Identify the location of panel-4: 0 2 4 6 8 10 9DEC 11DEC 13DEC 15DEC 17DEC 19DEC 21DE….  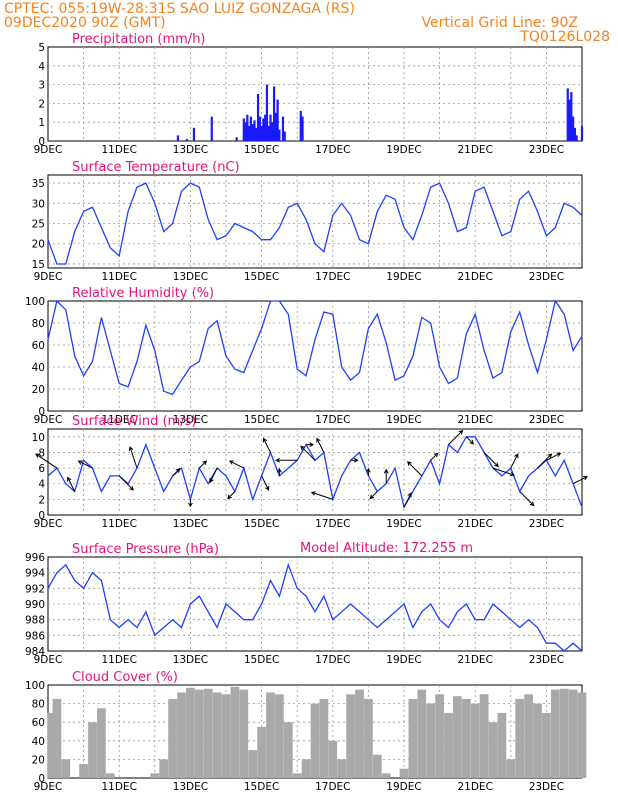
(310, 472).